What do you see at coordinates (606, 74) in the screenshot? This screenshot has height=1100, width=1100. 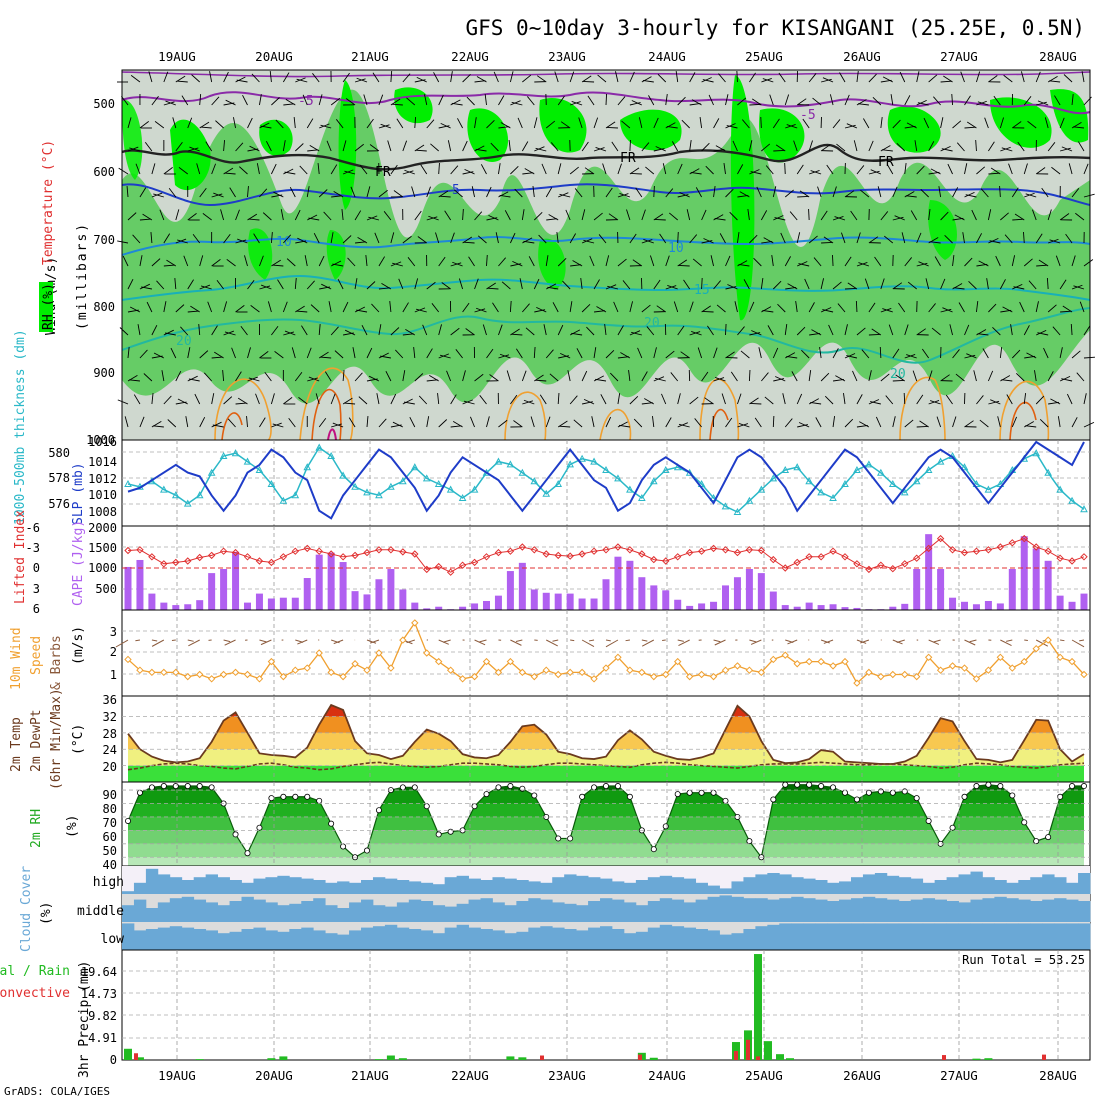 I see `isotherm-minus5` at bounding box center [606, 74].